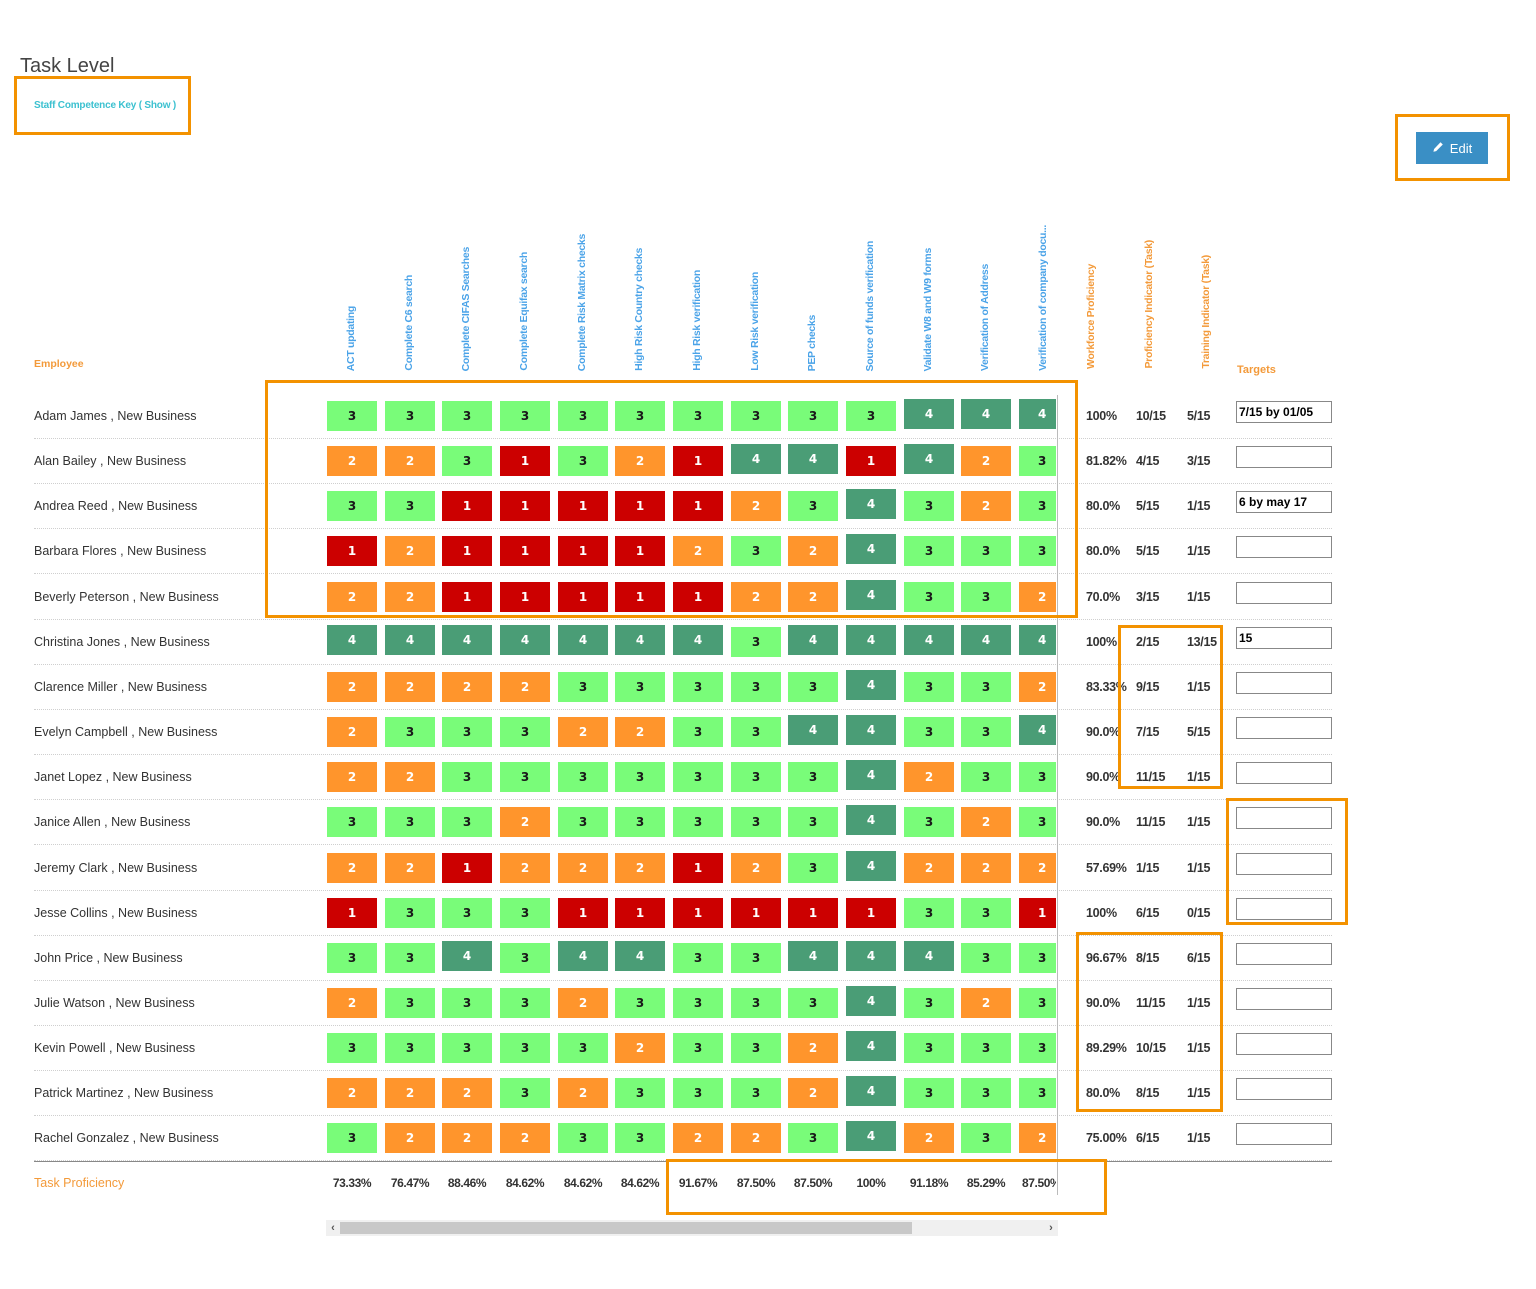  I want to click on horizontal-scrollbar: ‹ ›, so click(692, 1228).